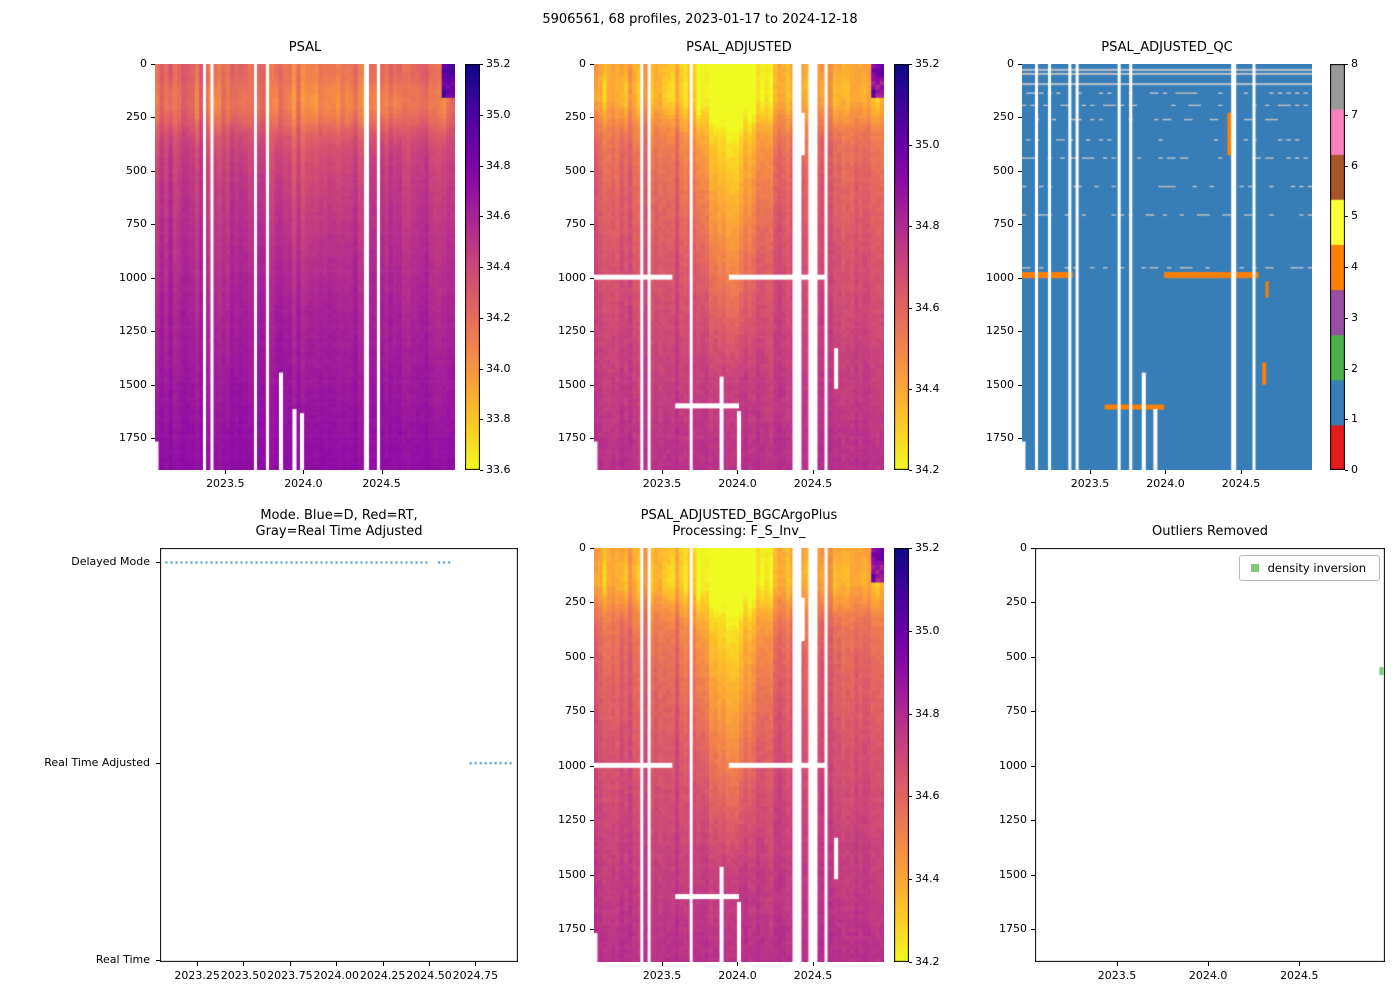 The image size is (1400, 1000). I want to click on colorbar-tick-label: 4, so click(1354, 266).